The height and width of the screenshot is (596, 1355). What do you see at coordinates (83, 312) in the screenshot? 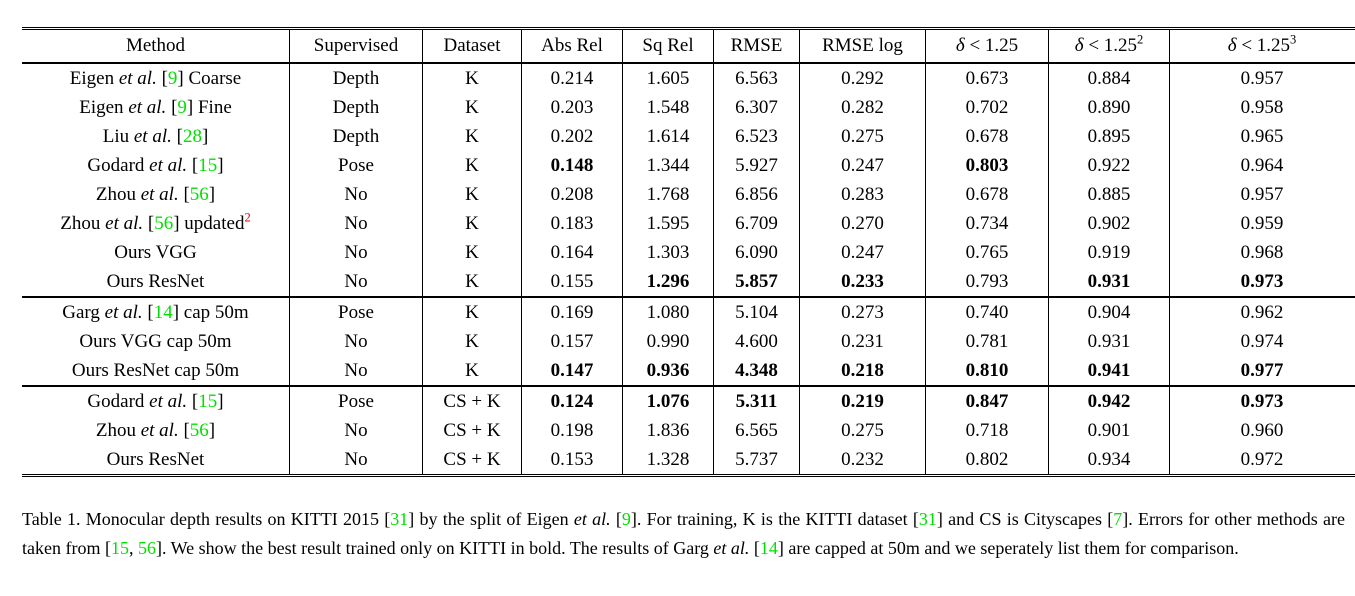
I see `text-segment: Garg` at bounding box center [83, 312].